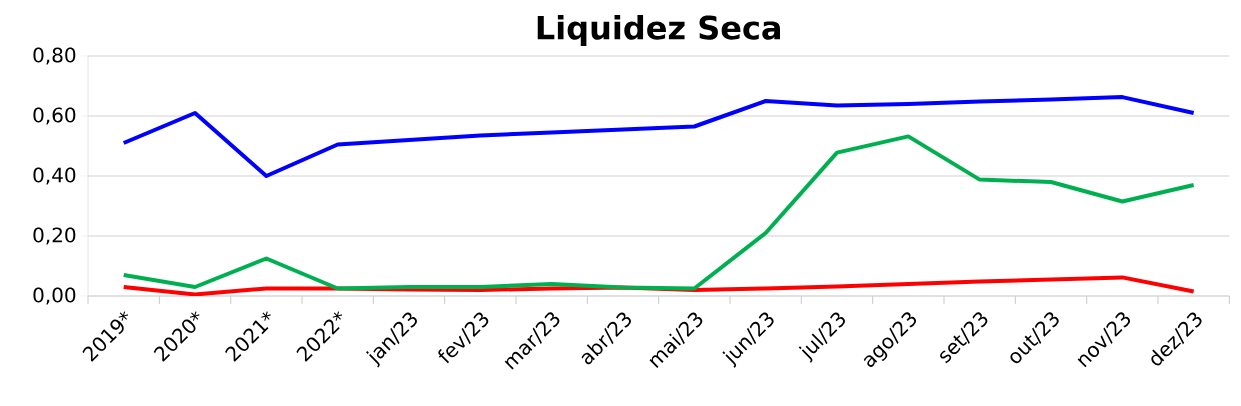 This screenshot has height=406, width=1241. What do you see at coordinates (54, 236) in the screenshot?
I see `y-tick-label: 0,20` at bounding box center [54, 236].